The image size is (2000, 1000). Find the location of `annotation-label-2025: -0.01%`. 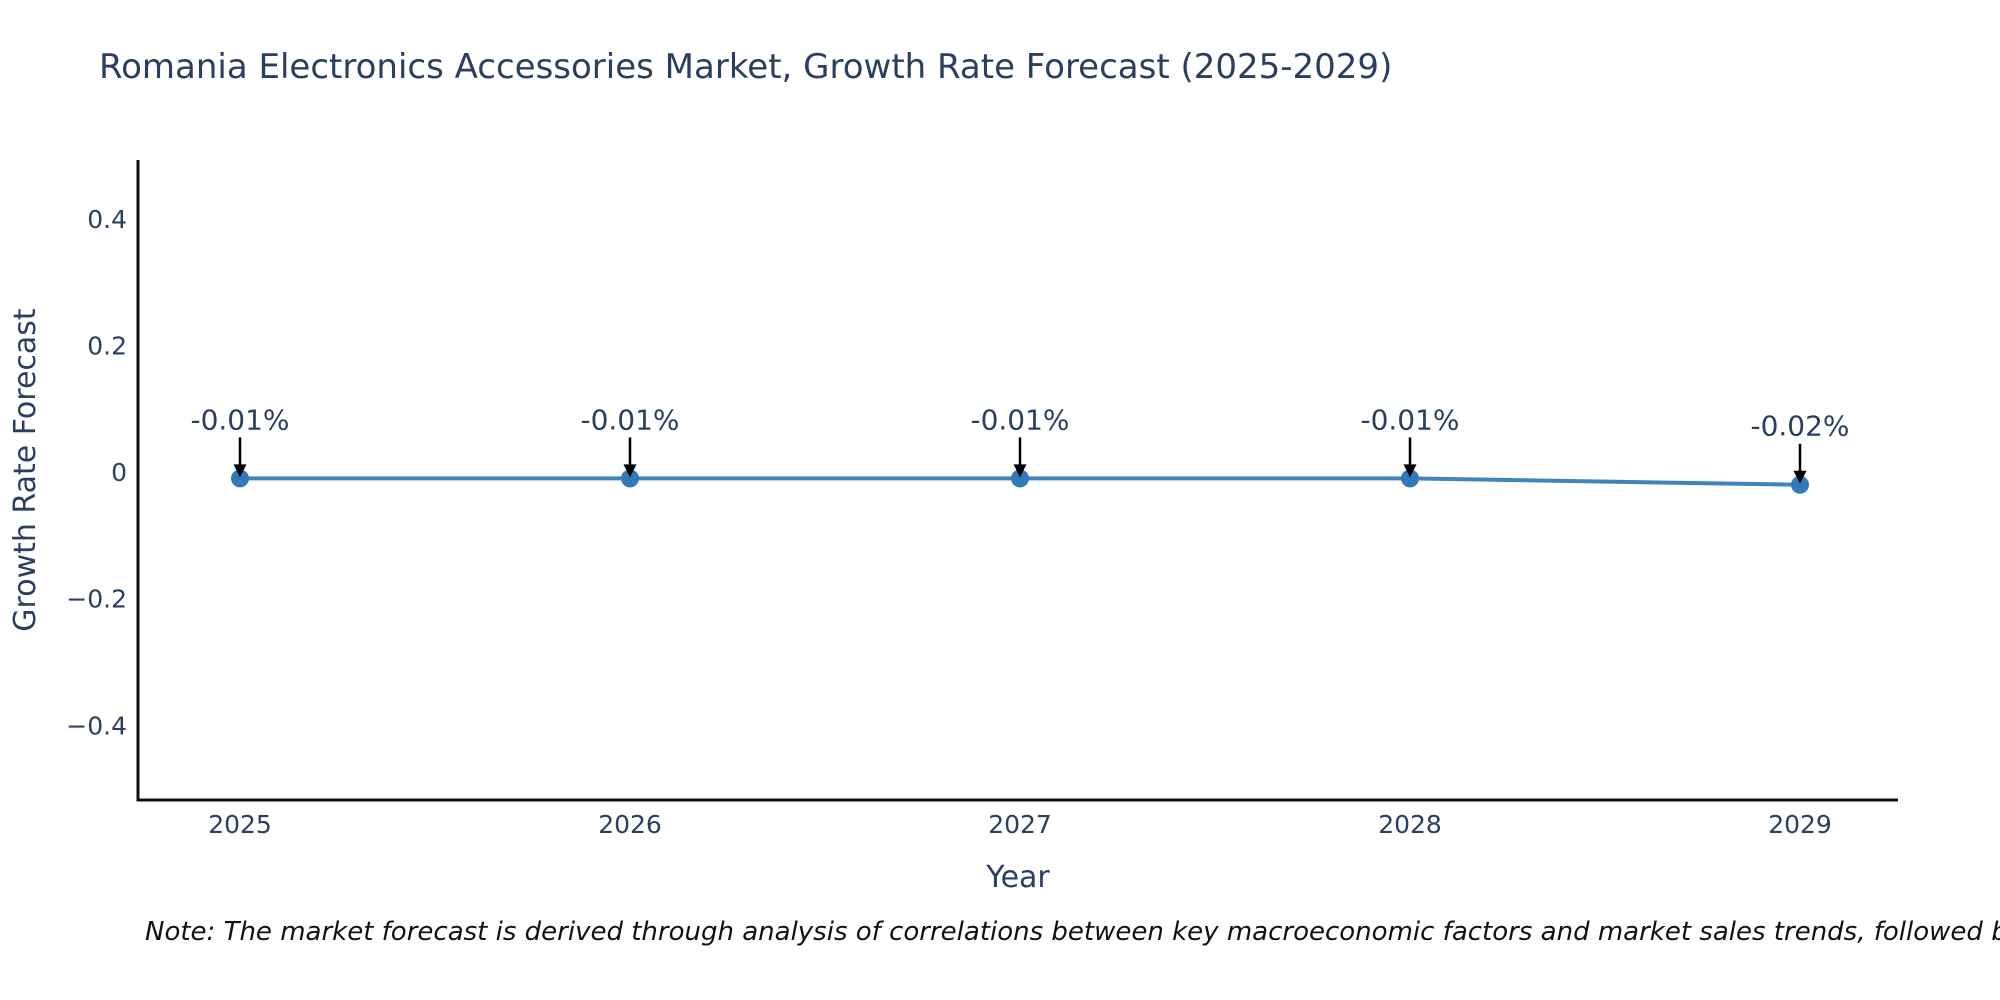

annotation-label-2025: -0.01% is located at coordinates (239, 419).